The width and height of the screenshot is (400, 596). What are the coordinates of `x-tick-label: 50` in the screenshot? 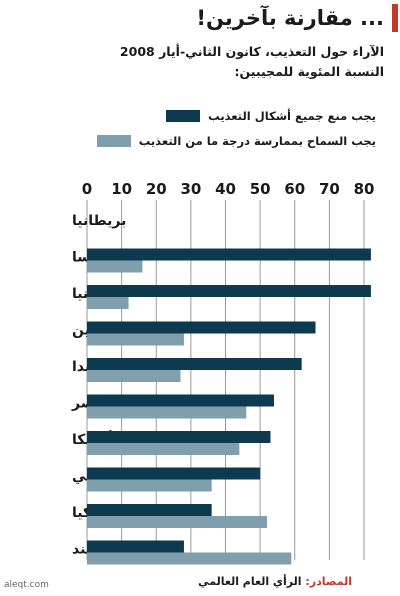 It's located at (260, 189).